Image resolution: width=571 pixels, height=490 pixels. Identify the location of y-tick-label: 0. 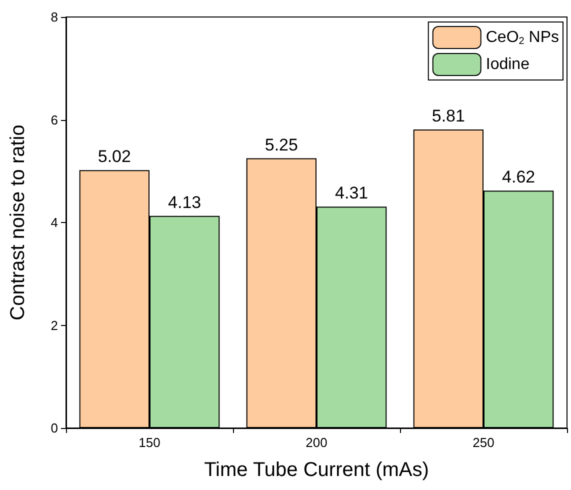
(54, 428).